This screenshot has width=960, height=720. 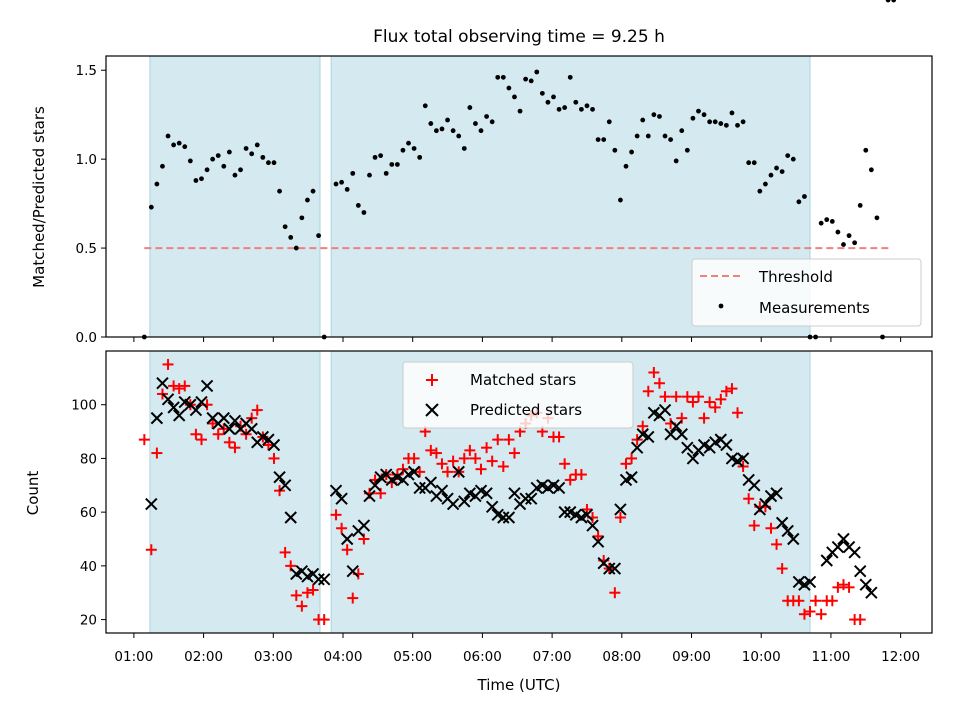 I want to click on y-tick-label: 0.5, so click(x=86, y=249).